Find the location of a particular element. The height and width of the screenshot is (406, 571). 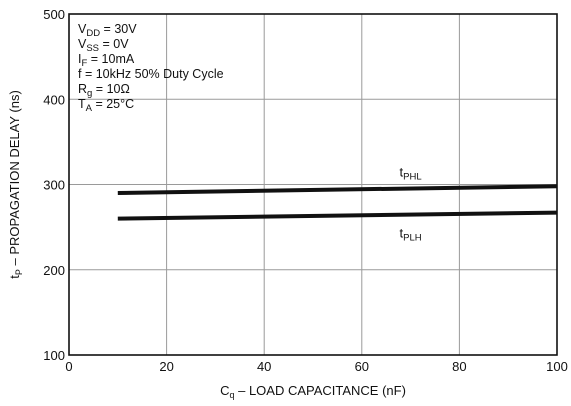

x-tick-label: 0 is located at coordinates (68, 366).